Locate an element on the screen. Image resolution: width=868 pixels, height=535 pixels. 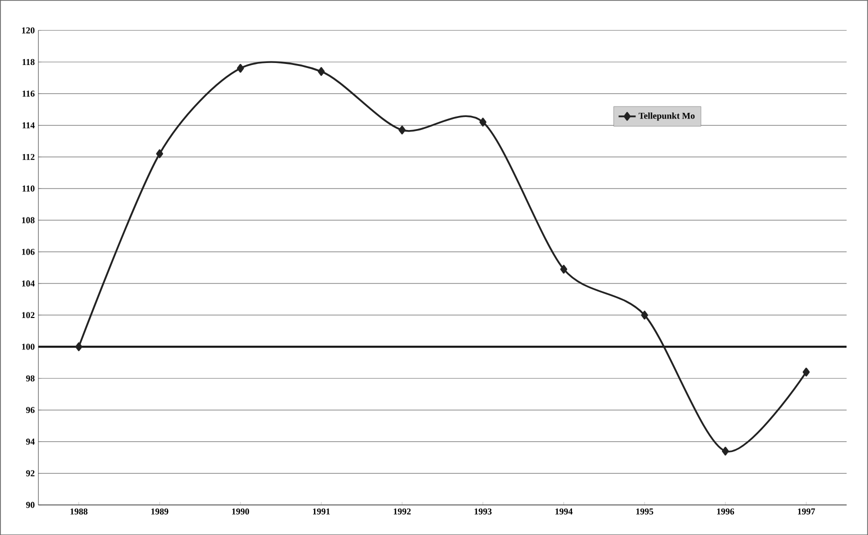
y-tick-label: 98 is located at coordinates (30, 378).